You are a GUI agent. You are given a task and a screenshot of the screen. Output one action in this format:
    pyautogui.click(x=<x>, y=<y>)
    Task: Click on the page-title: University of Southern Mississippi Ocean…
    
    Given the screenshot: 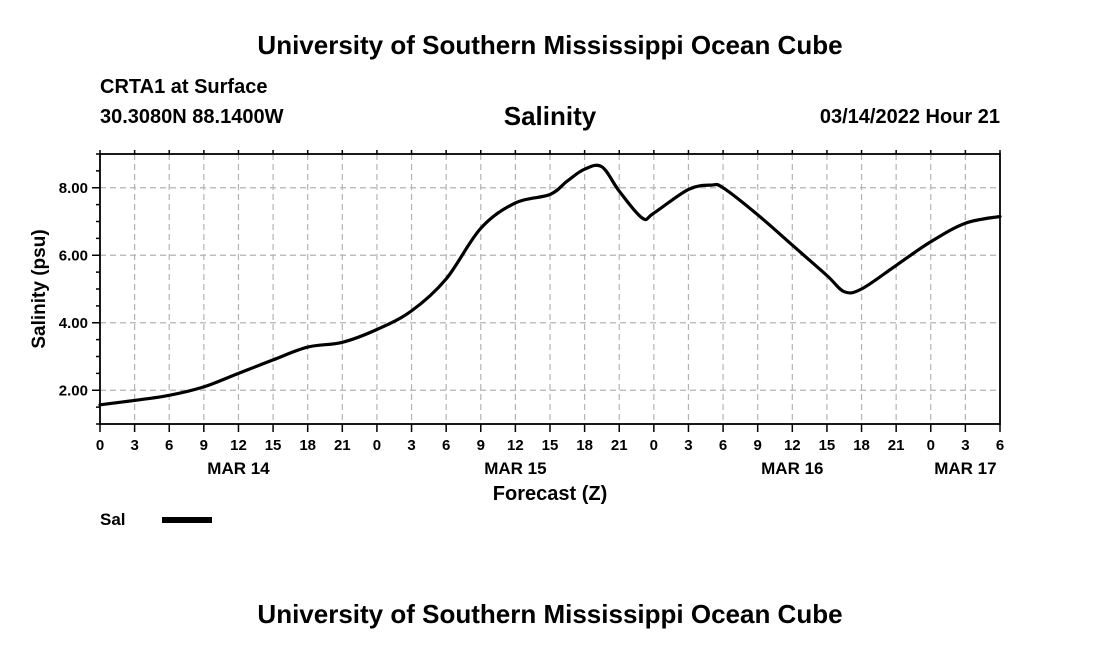 What is the action you would take?
    pyautogui.click(x=550, y=45)
    